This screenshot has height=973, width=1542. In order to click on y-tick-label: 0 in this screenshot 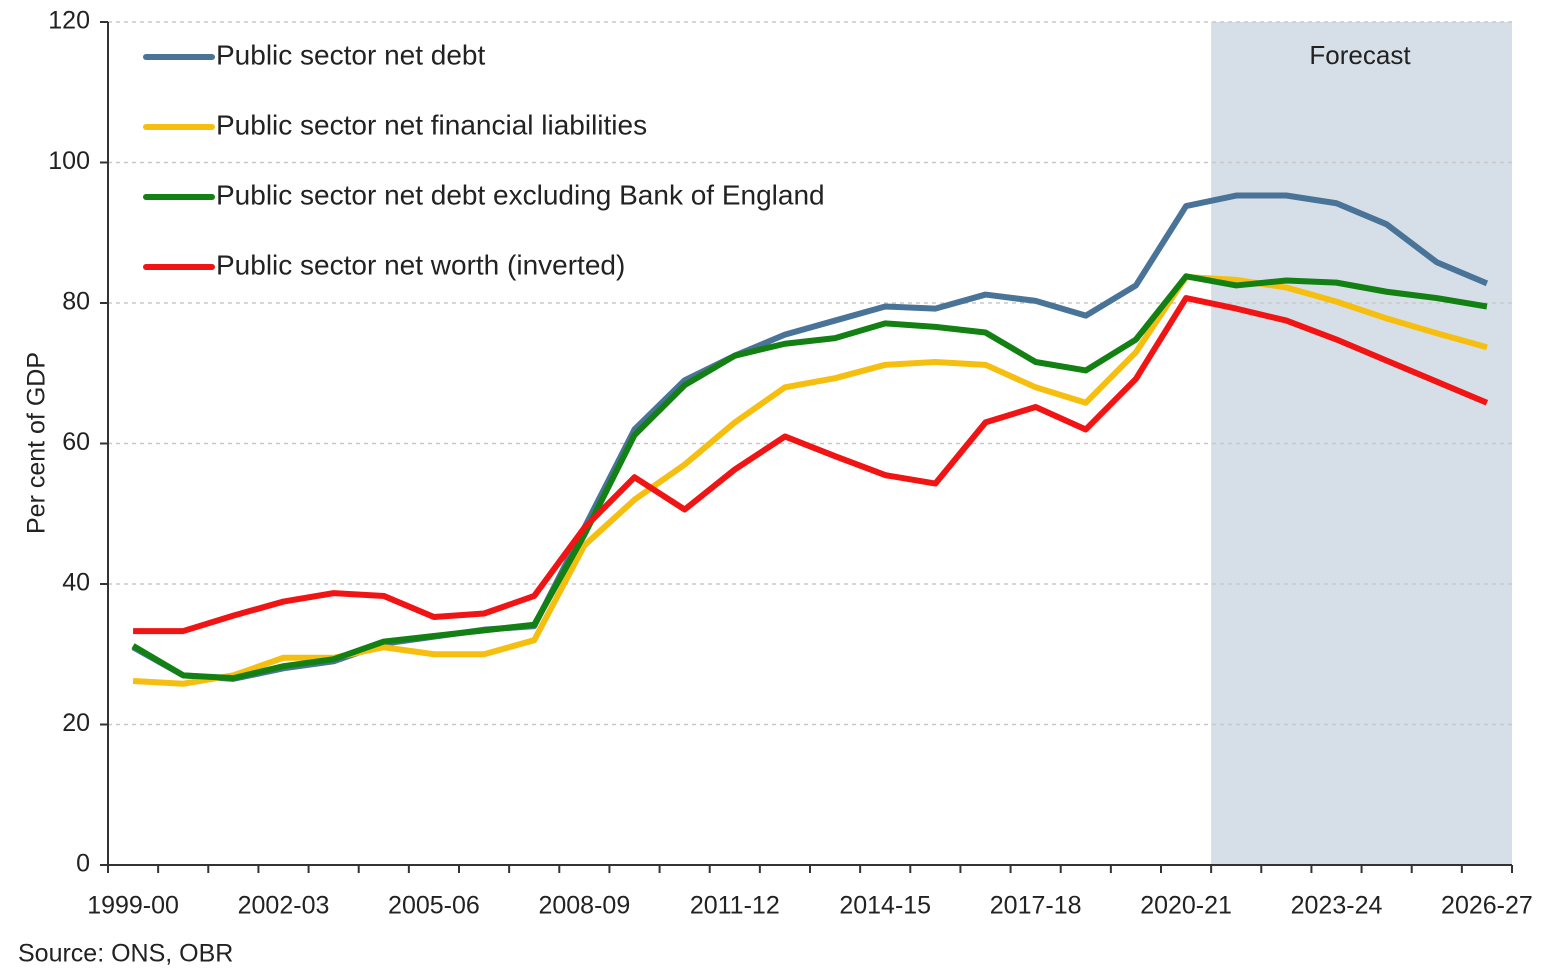, I will do `click(83, 864)`.